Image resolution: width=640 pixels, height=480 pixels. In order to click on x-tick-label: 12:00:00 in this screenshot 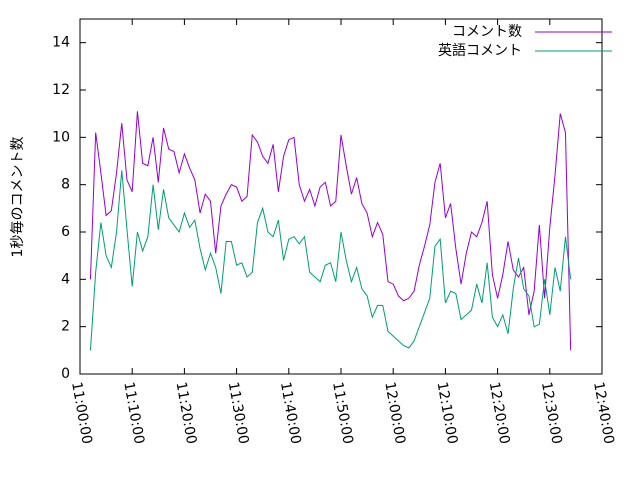, I will do `click(394, 413)`.